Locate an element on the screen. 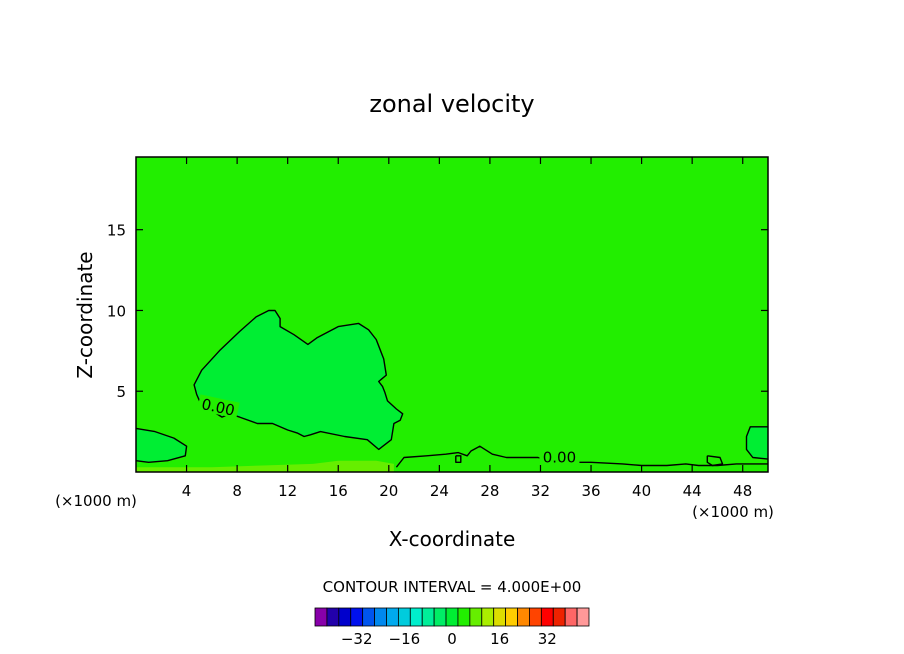 Image resolution: width=904 pixels, height=654 pixels. zero-contour-blob is located at coordinates (298, 380).